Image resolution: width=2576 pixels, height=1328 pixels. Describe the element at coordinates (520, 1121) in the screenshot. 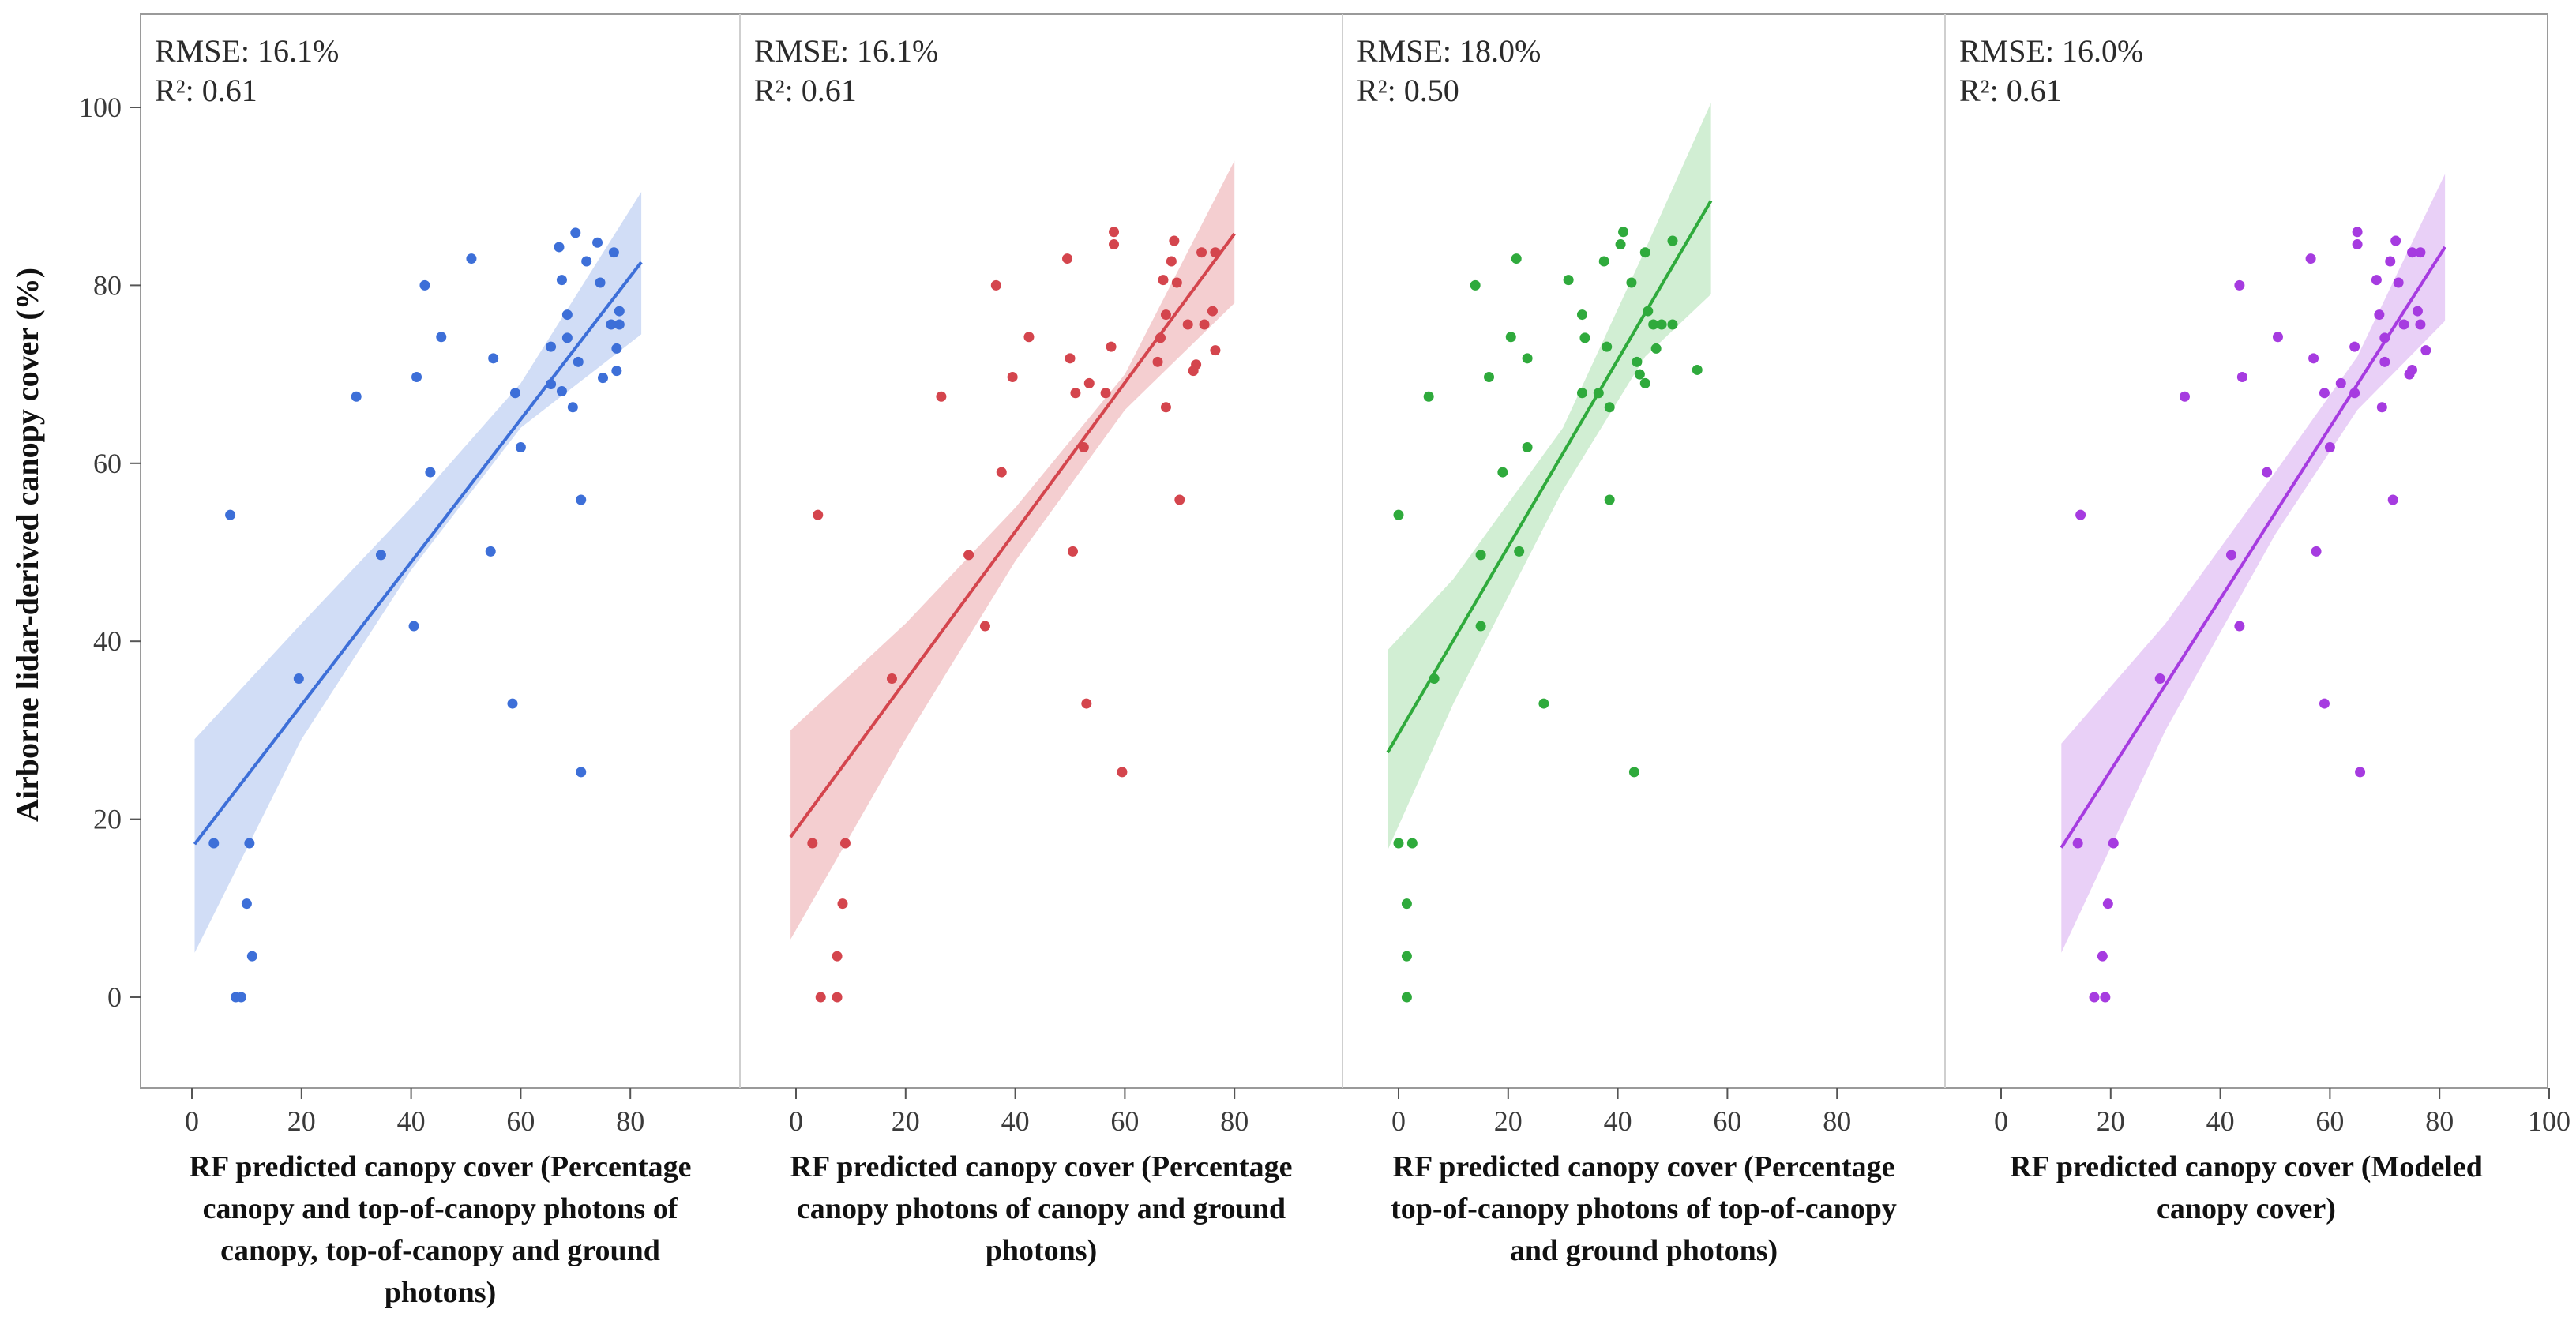

I see `x-tick-label: 60` at that location.